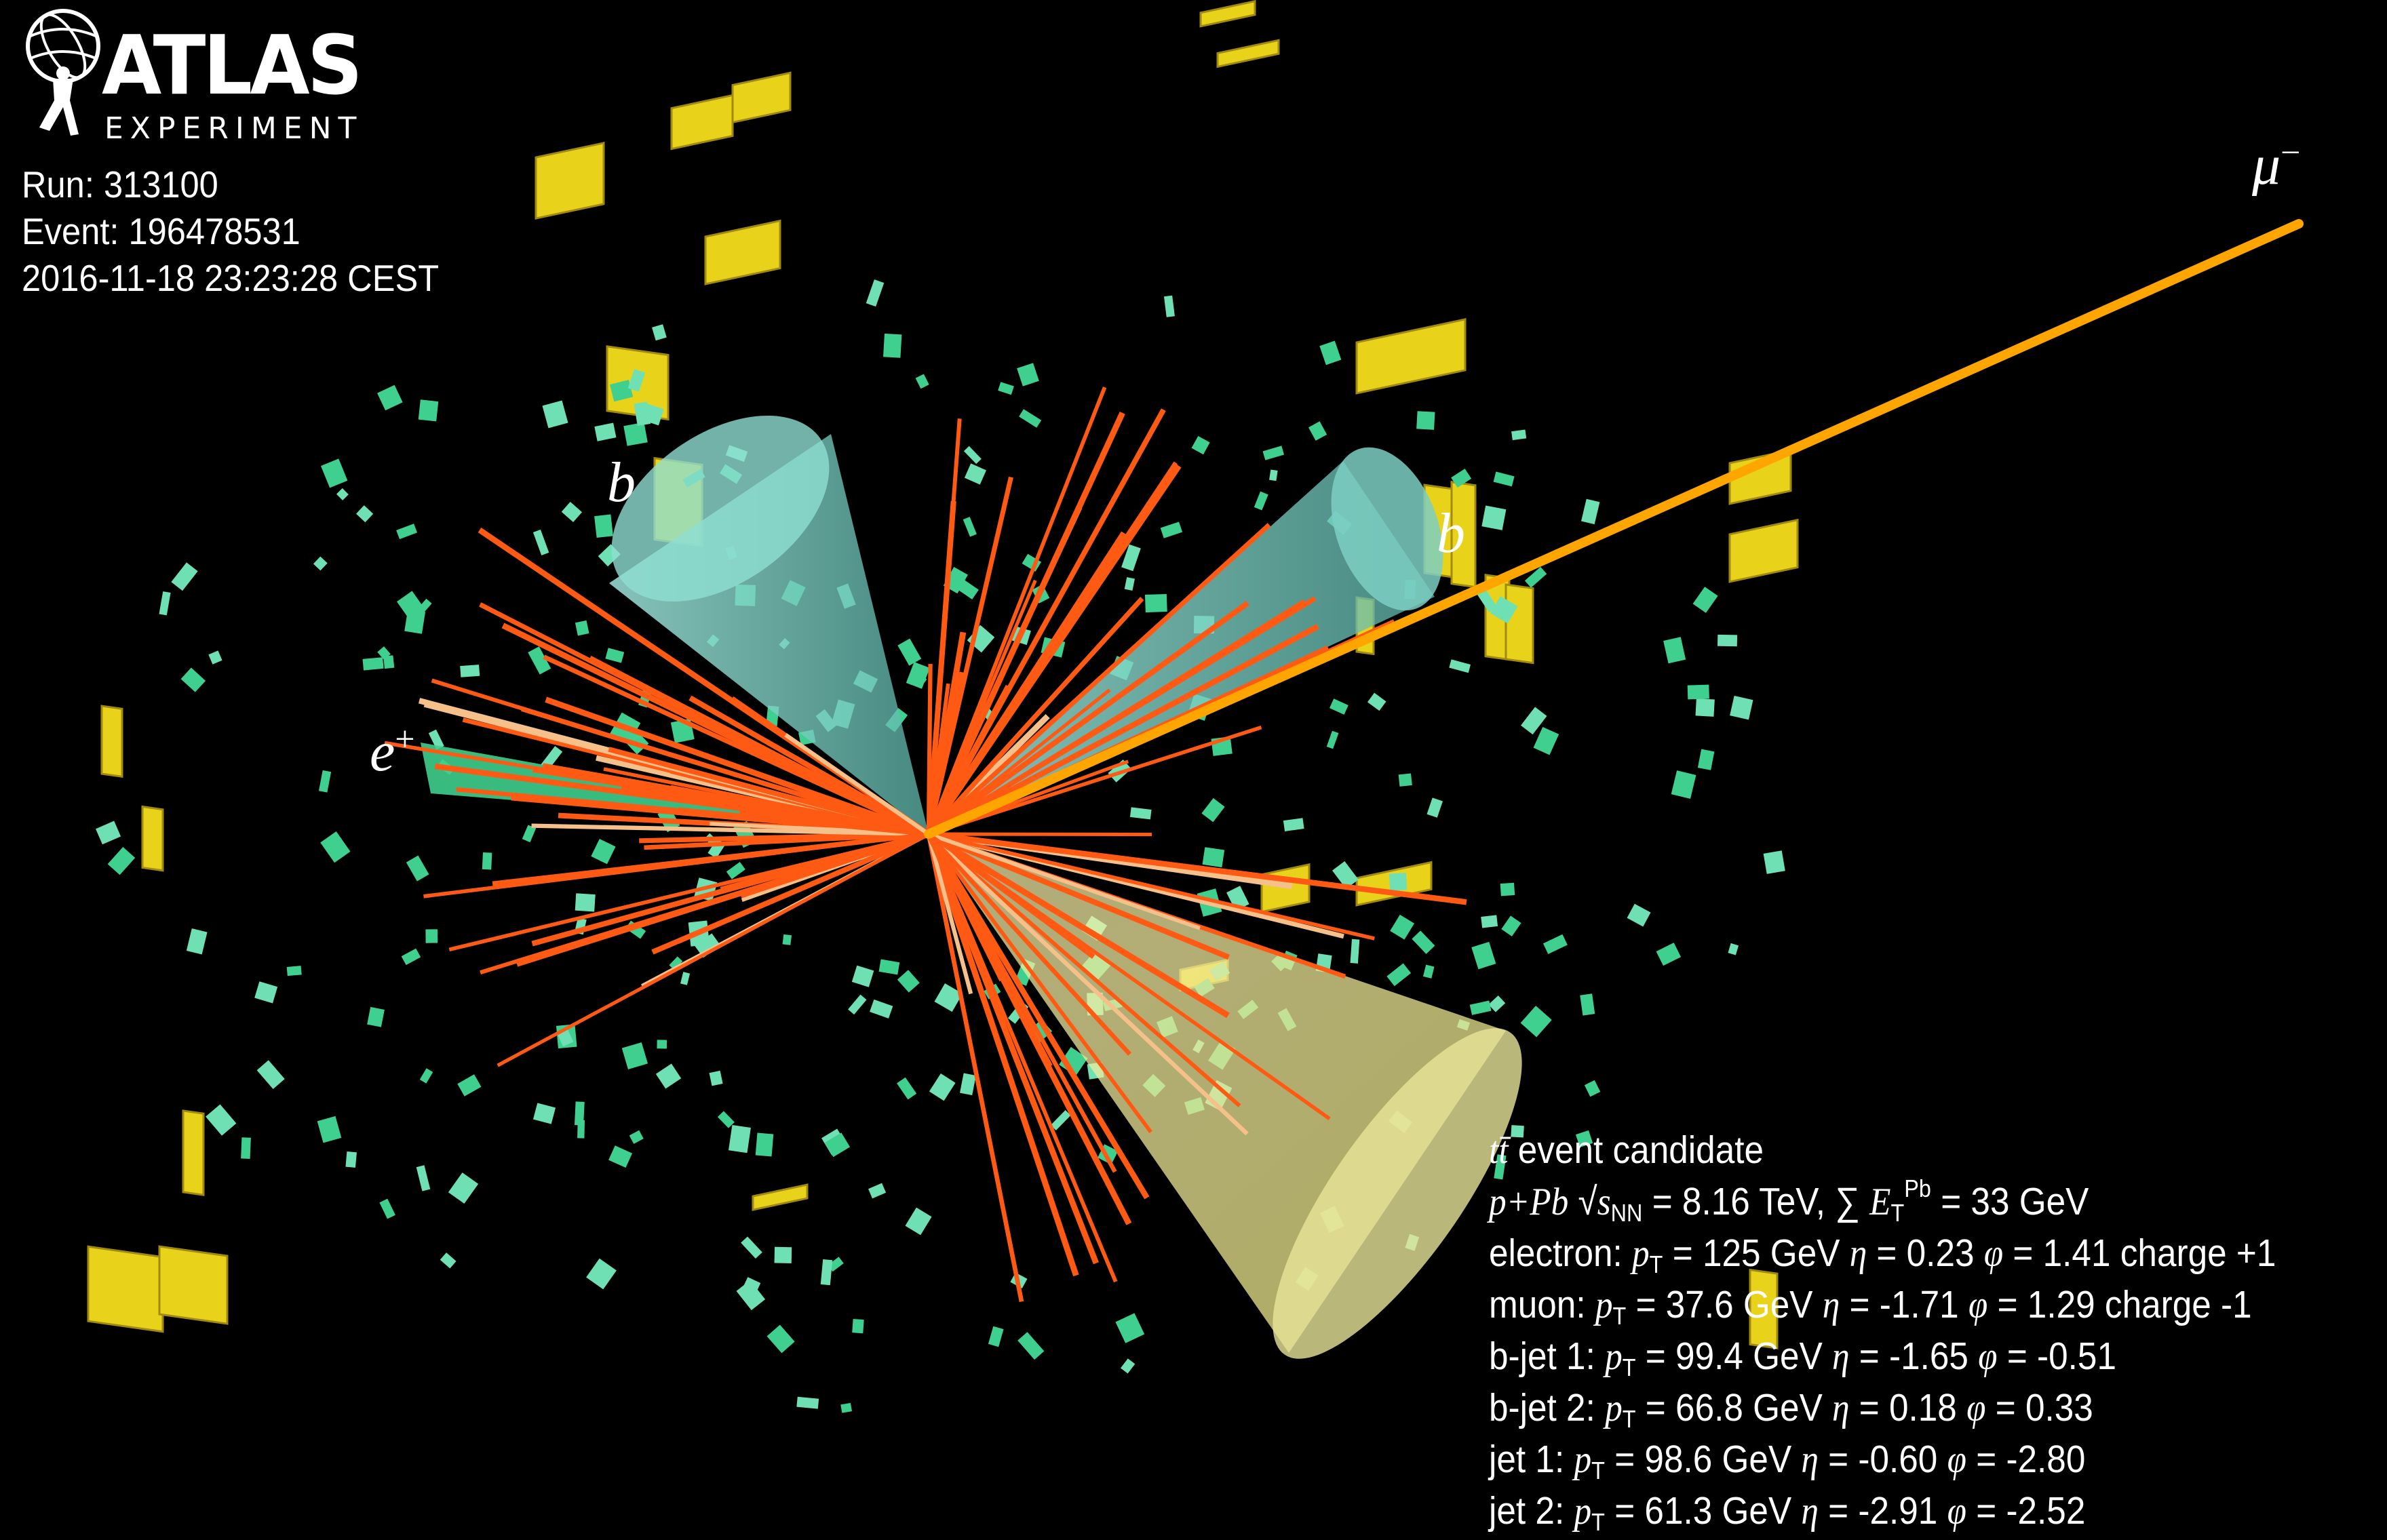 This screenshot has width=2387, height=1540. What do you see at coordinates (1739, 1201) in the screenshot?
I see `collision-energy: = 8.16 TeV,` at bounding box center [1739, 1201].